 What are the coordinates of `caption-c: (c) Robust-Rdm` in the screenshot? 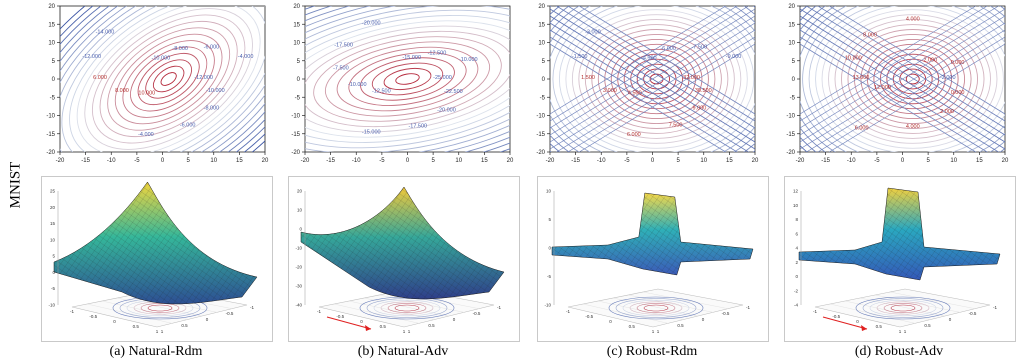 It's located at (652, 351).